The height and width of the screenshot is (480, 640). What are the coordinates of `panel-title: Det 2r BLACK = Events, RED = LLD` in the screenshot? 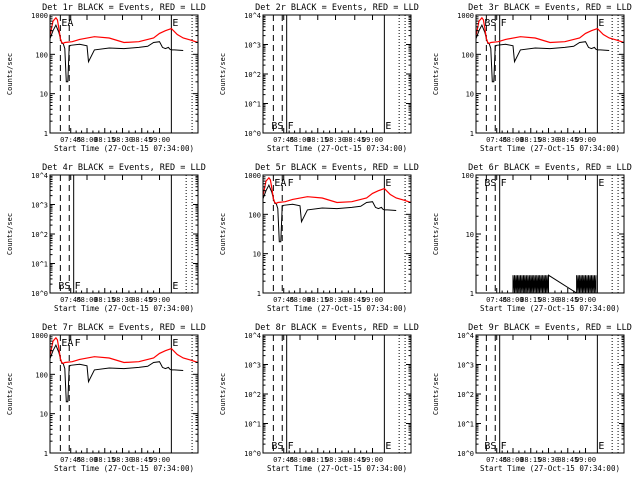 It's located at (337, 8).